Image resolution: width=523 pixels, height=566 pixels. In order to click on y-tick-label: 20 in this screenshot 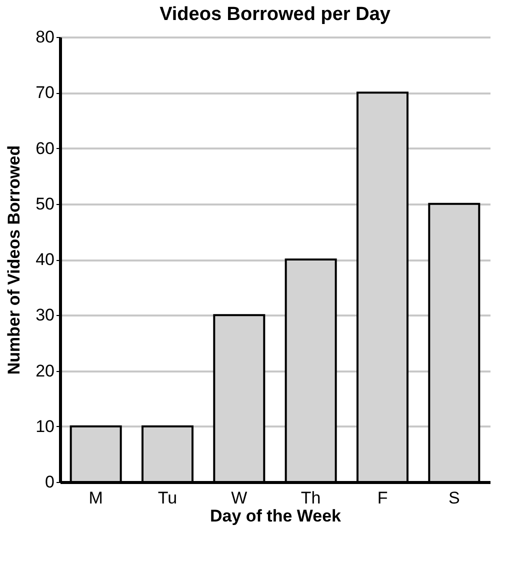, I will do `click(45, 370)`.